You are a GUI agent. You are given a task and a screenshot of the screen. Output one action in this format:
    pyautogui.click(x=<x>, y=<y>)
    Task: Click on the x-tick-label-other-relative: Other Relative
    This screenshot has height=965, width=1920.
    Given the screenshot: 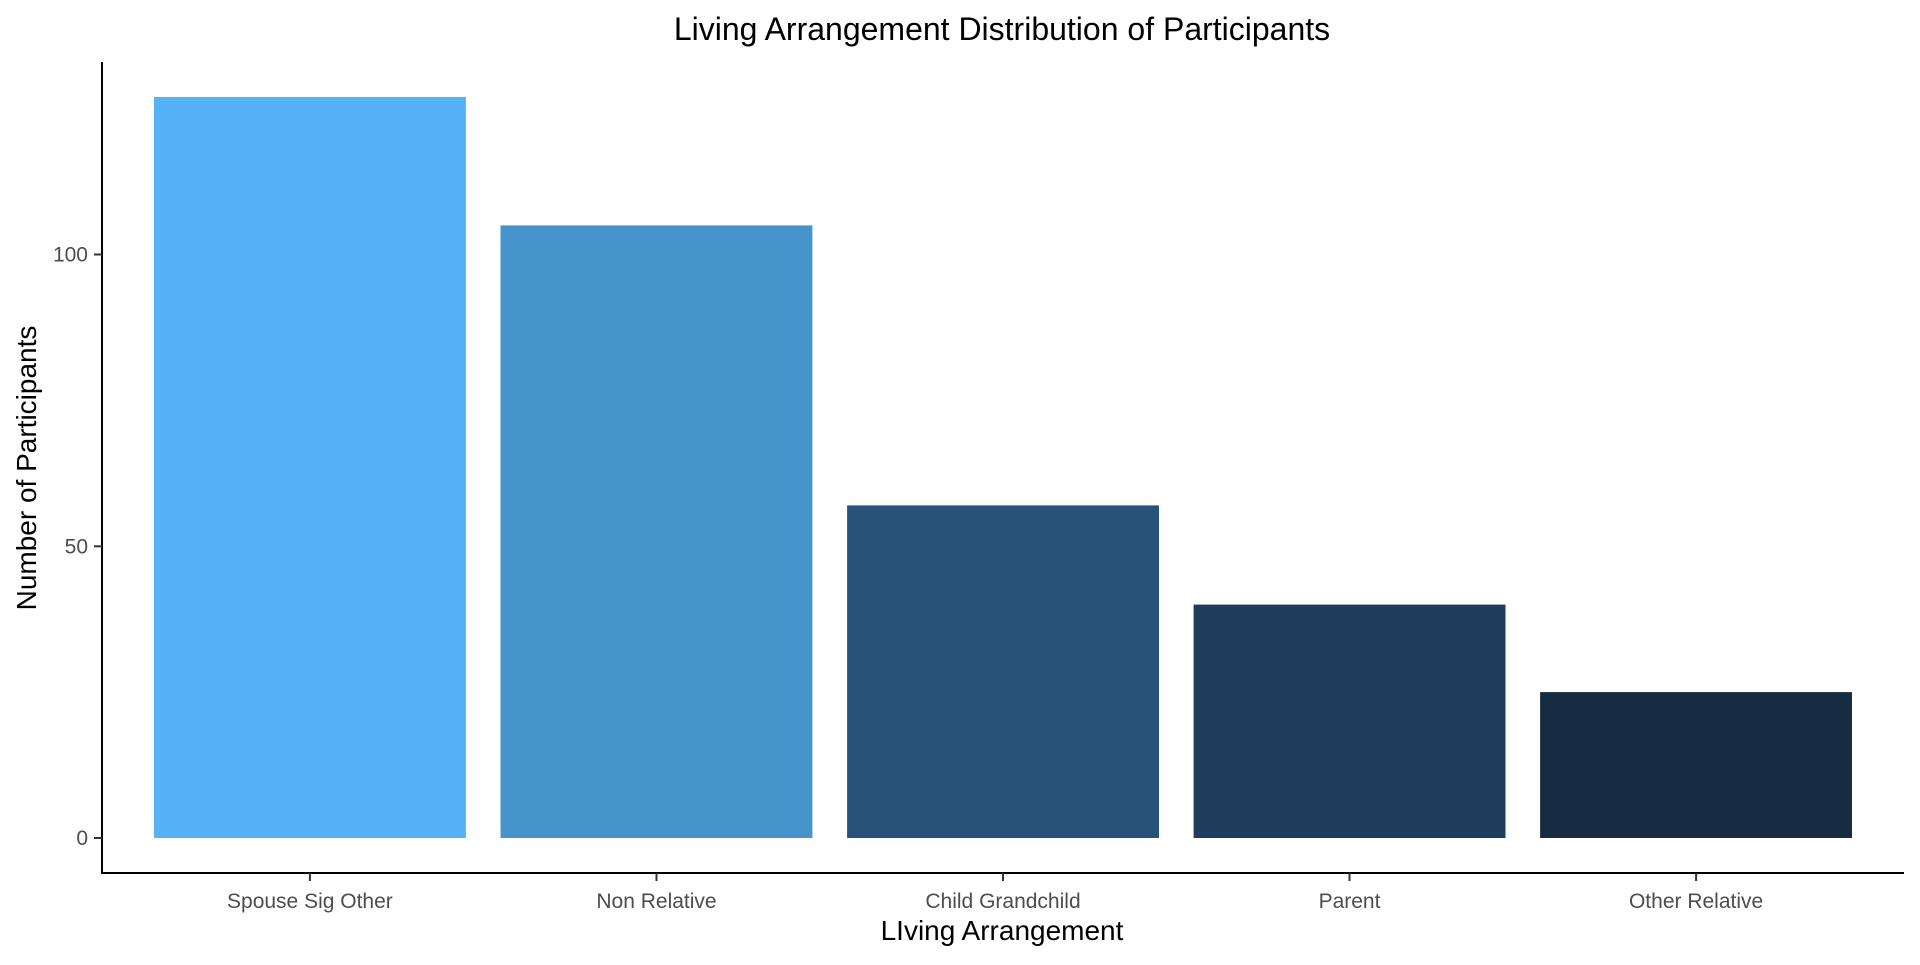 What is the action you would take?
    pyautogui.click(x=1696, y=901)
    